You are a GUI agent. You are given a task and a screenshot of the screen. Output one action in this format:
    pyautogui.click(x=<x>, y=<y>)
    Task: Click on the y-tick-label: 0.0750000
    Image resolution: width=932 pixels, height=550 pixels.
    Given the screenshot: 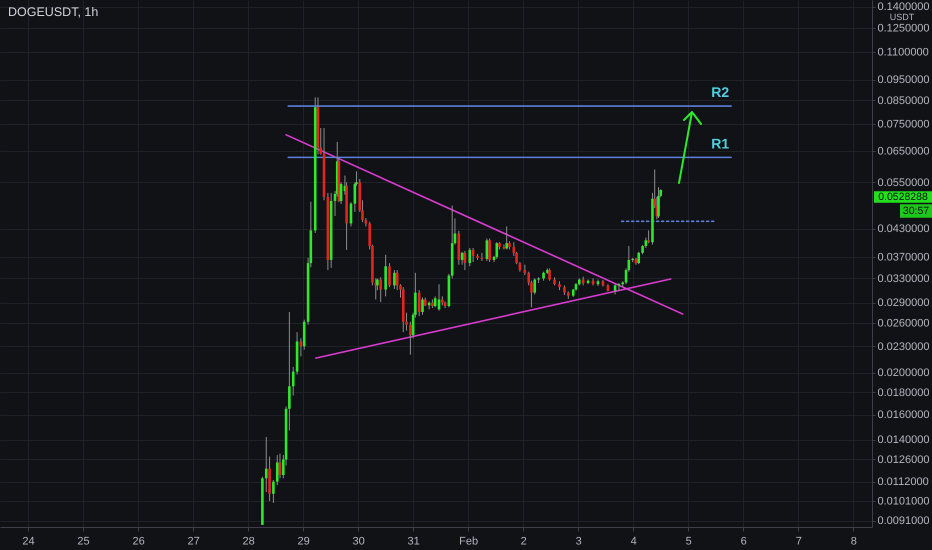 What is the action you would take?
    pyautogui.click(x=904, y=124)
    